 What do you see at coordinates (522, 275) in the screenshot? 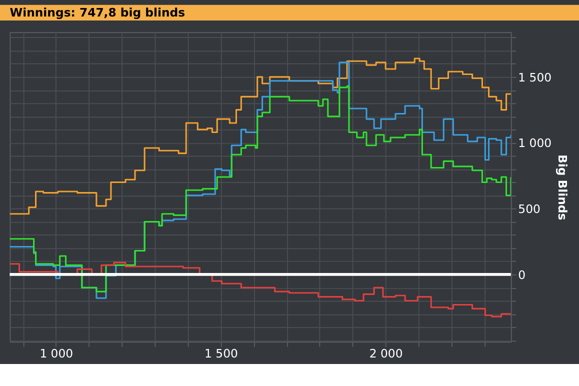
I see `y-tick-label: 0` at bounding box center [522, 275].